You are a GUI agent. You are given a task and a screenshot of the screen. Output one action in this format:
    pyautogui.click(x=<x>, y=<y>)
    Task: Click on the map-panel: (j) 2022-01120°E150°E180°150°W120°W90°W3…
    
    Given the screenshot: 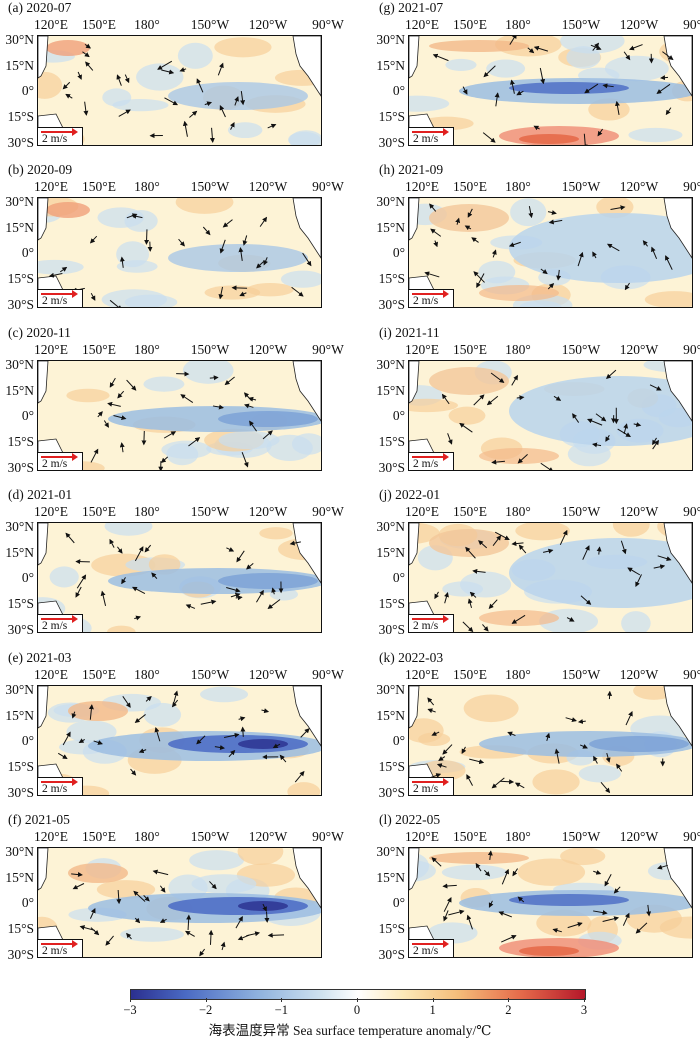 What is the action you would take?
    pyautogui.click(x=535, y=568)
    